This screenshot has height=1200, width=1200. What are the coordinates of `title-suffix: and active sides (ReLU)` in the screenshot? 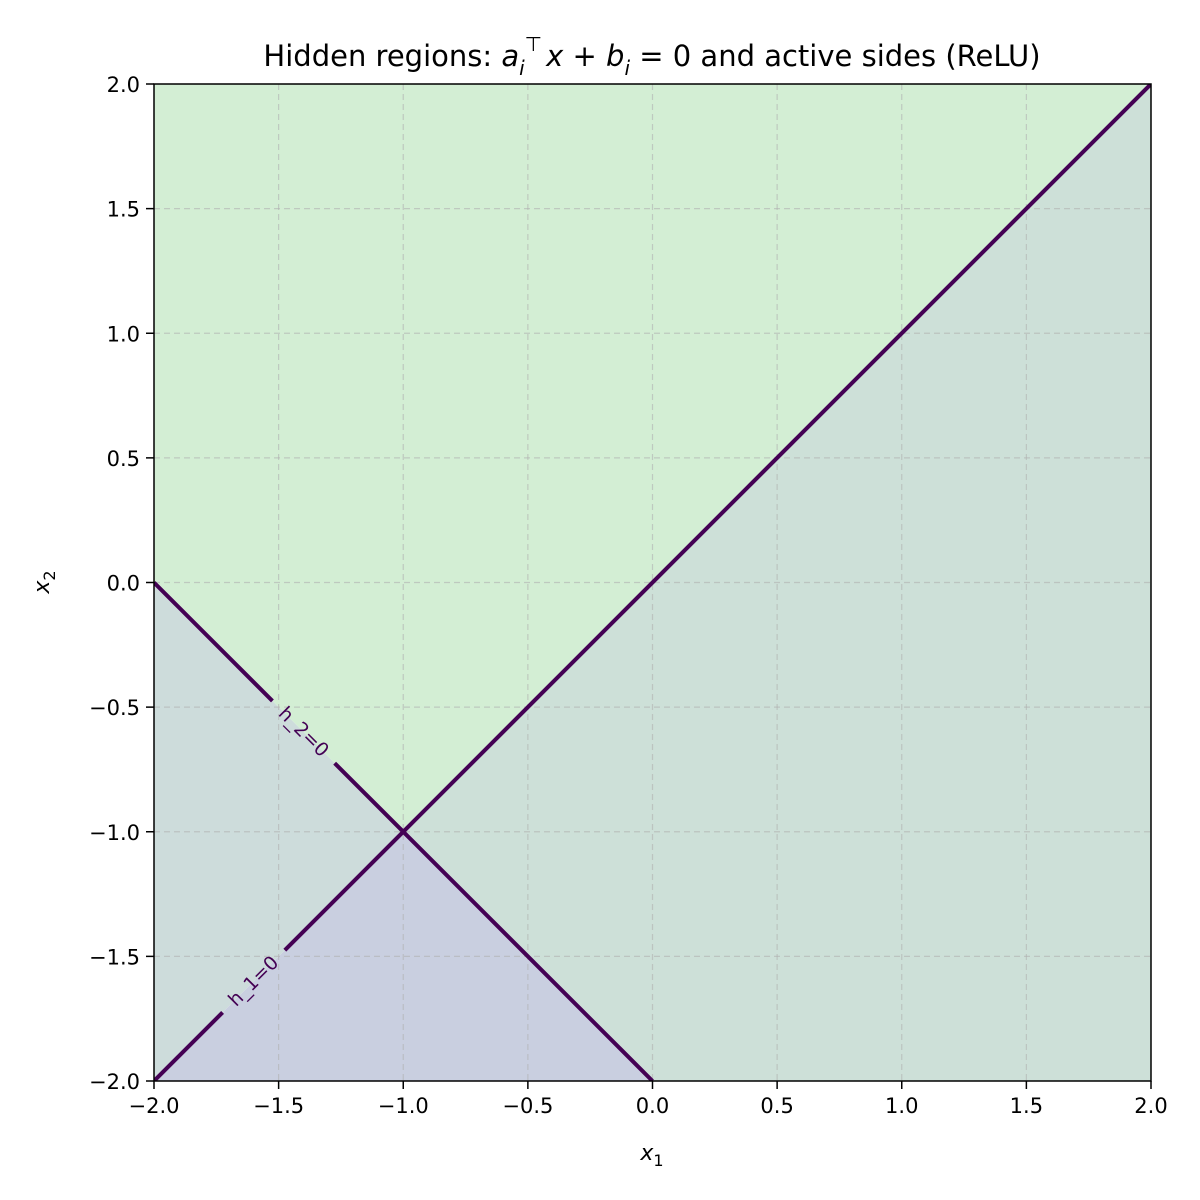 It's located at (865, 56).